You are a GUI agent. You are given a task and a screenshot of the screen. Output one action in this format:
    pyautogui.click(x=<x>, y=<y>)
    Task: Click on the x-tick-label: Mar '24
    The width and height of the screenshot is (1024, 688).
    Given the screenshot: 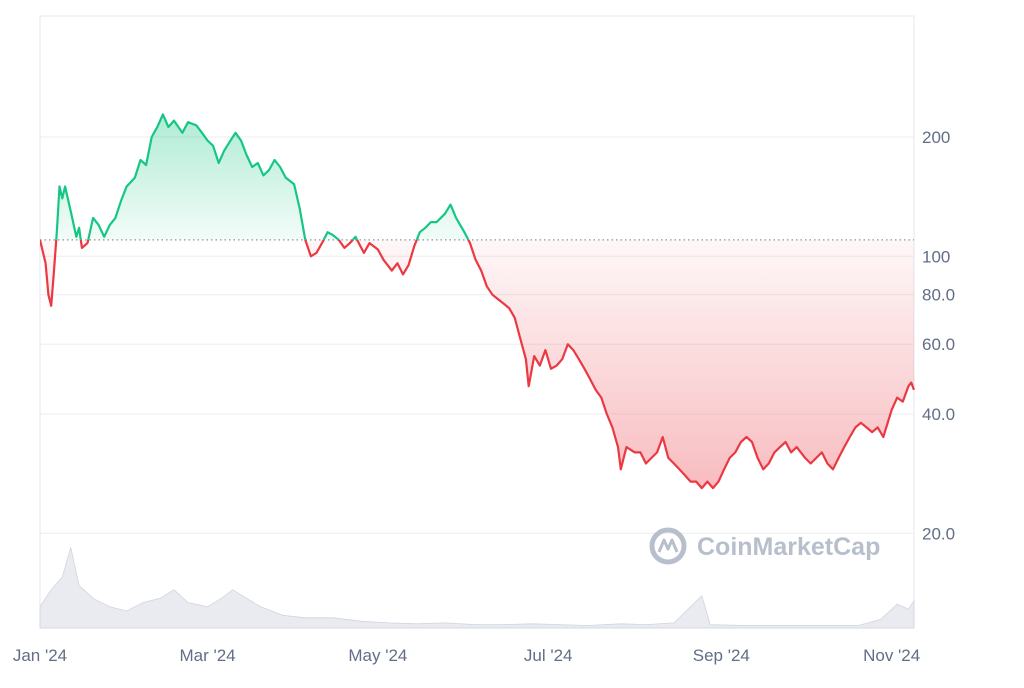 What is the action you would take?
    pyautogui.click(x=207, y=655)
    